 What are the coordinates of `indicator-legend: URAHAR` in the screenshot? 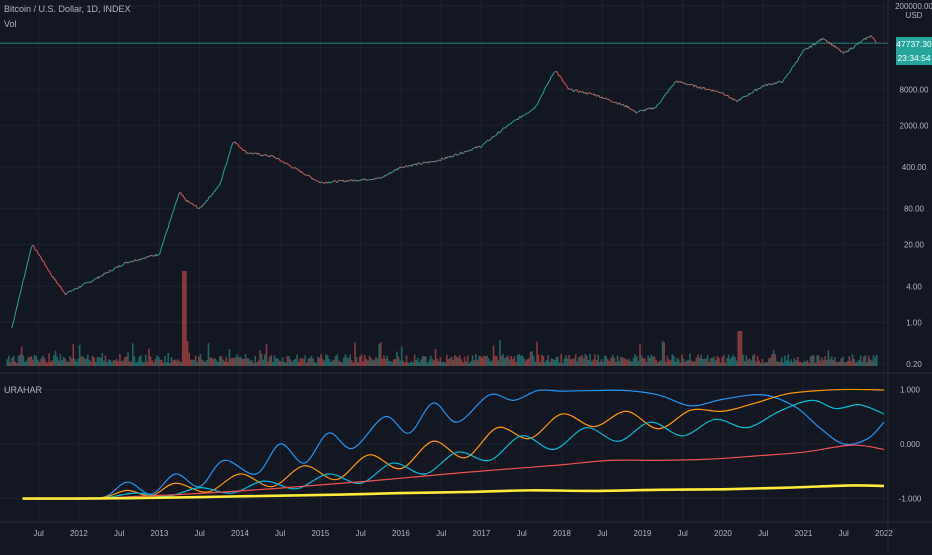 It's located at (23, 390).